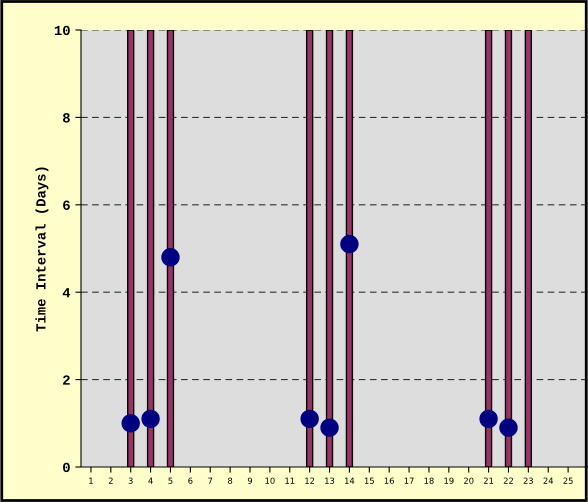 The image size is (588, 502). I want to click on x-tick-label: 14, so click(349, 481).